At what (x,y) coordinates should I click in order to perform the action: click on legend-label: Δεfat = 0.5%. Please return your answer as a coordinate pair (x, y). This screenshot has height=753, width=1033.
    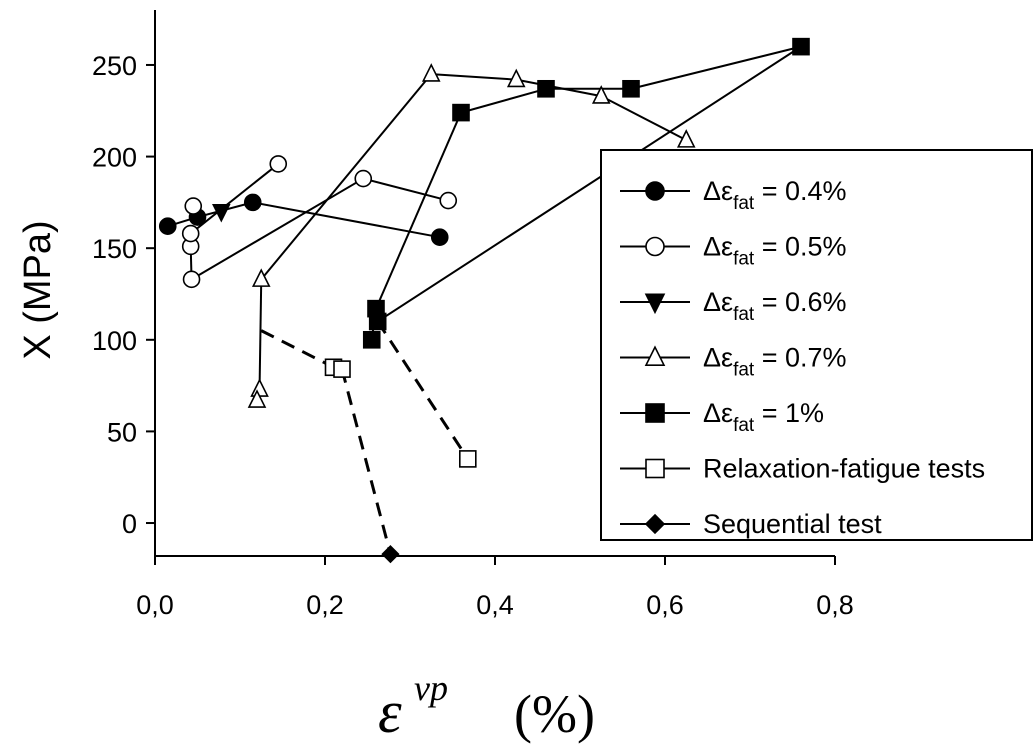
    Looking at the image, I should click on (775, 251).